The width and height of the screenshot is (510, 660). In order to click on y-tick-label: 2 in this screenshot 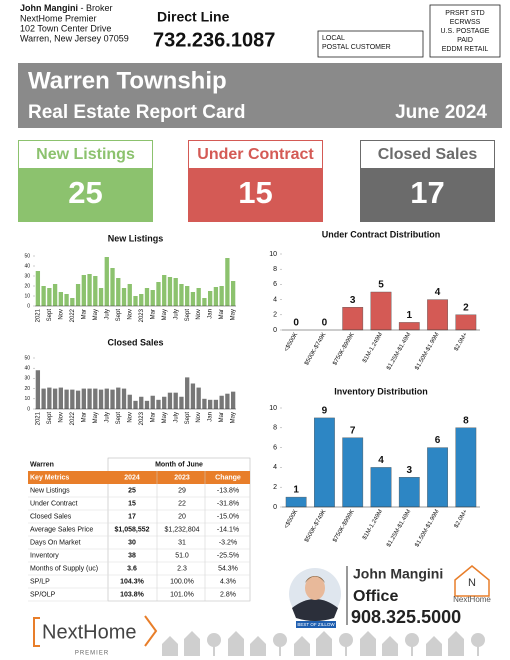, I will do `click(275, 487)`.